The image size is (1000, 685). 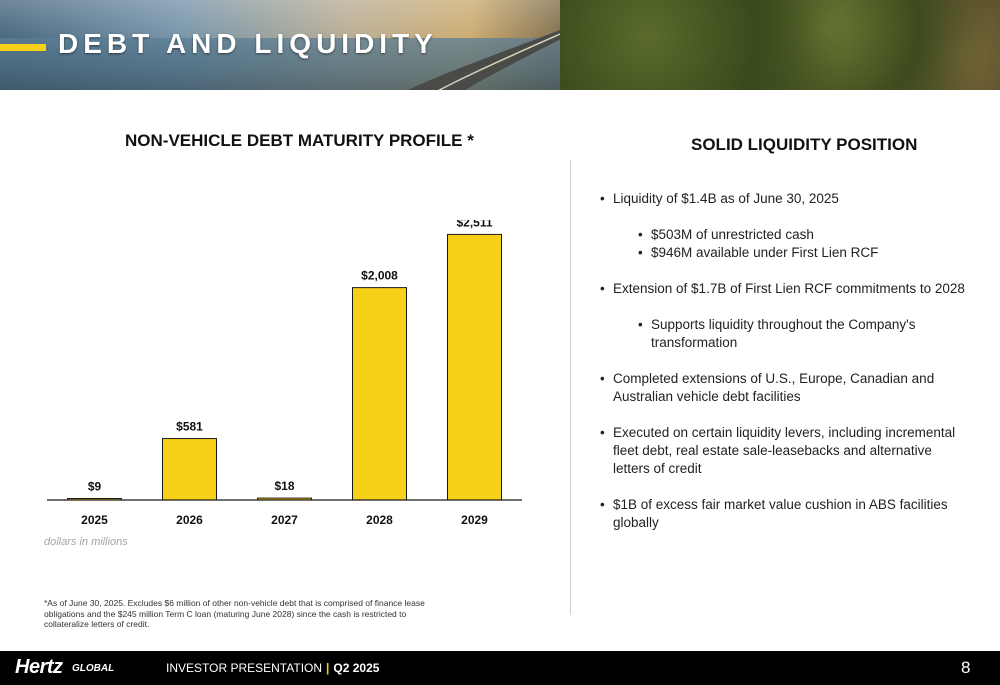 What do you see at coordinates (570, 387) in the screenshot?
I see `section-divider` at bounding box center [570, 387].